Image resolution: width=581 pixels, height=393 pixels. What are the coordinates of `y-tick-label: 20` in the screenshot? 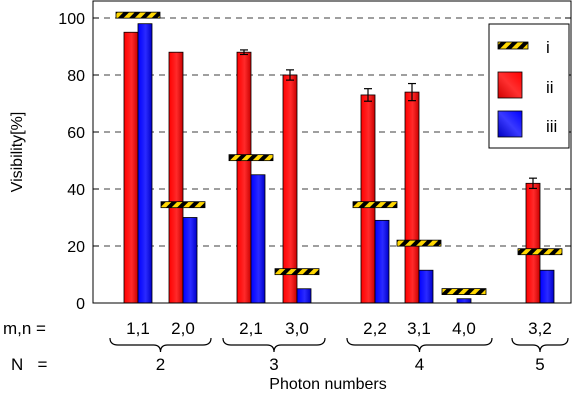 It's located at (76, 247).